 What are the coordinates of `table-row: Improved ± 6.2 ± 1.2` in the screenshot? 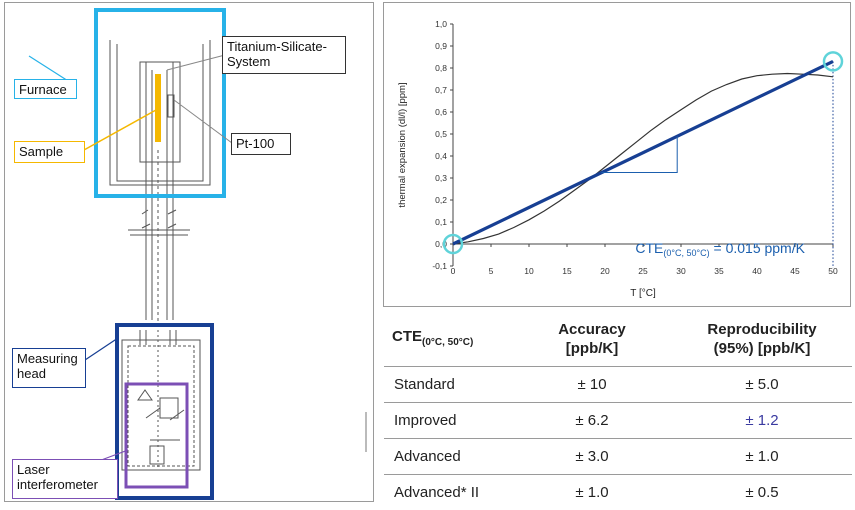 It's located at (618, 421).